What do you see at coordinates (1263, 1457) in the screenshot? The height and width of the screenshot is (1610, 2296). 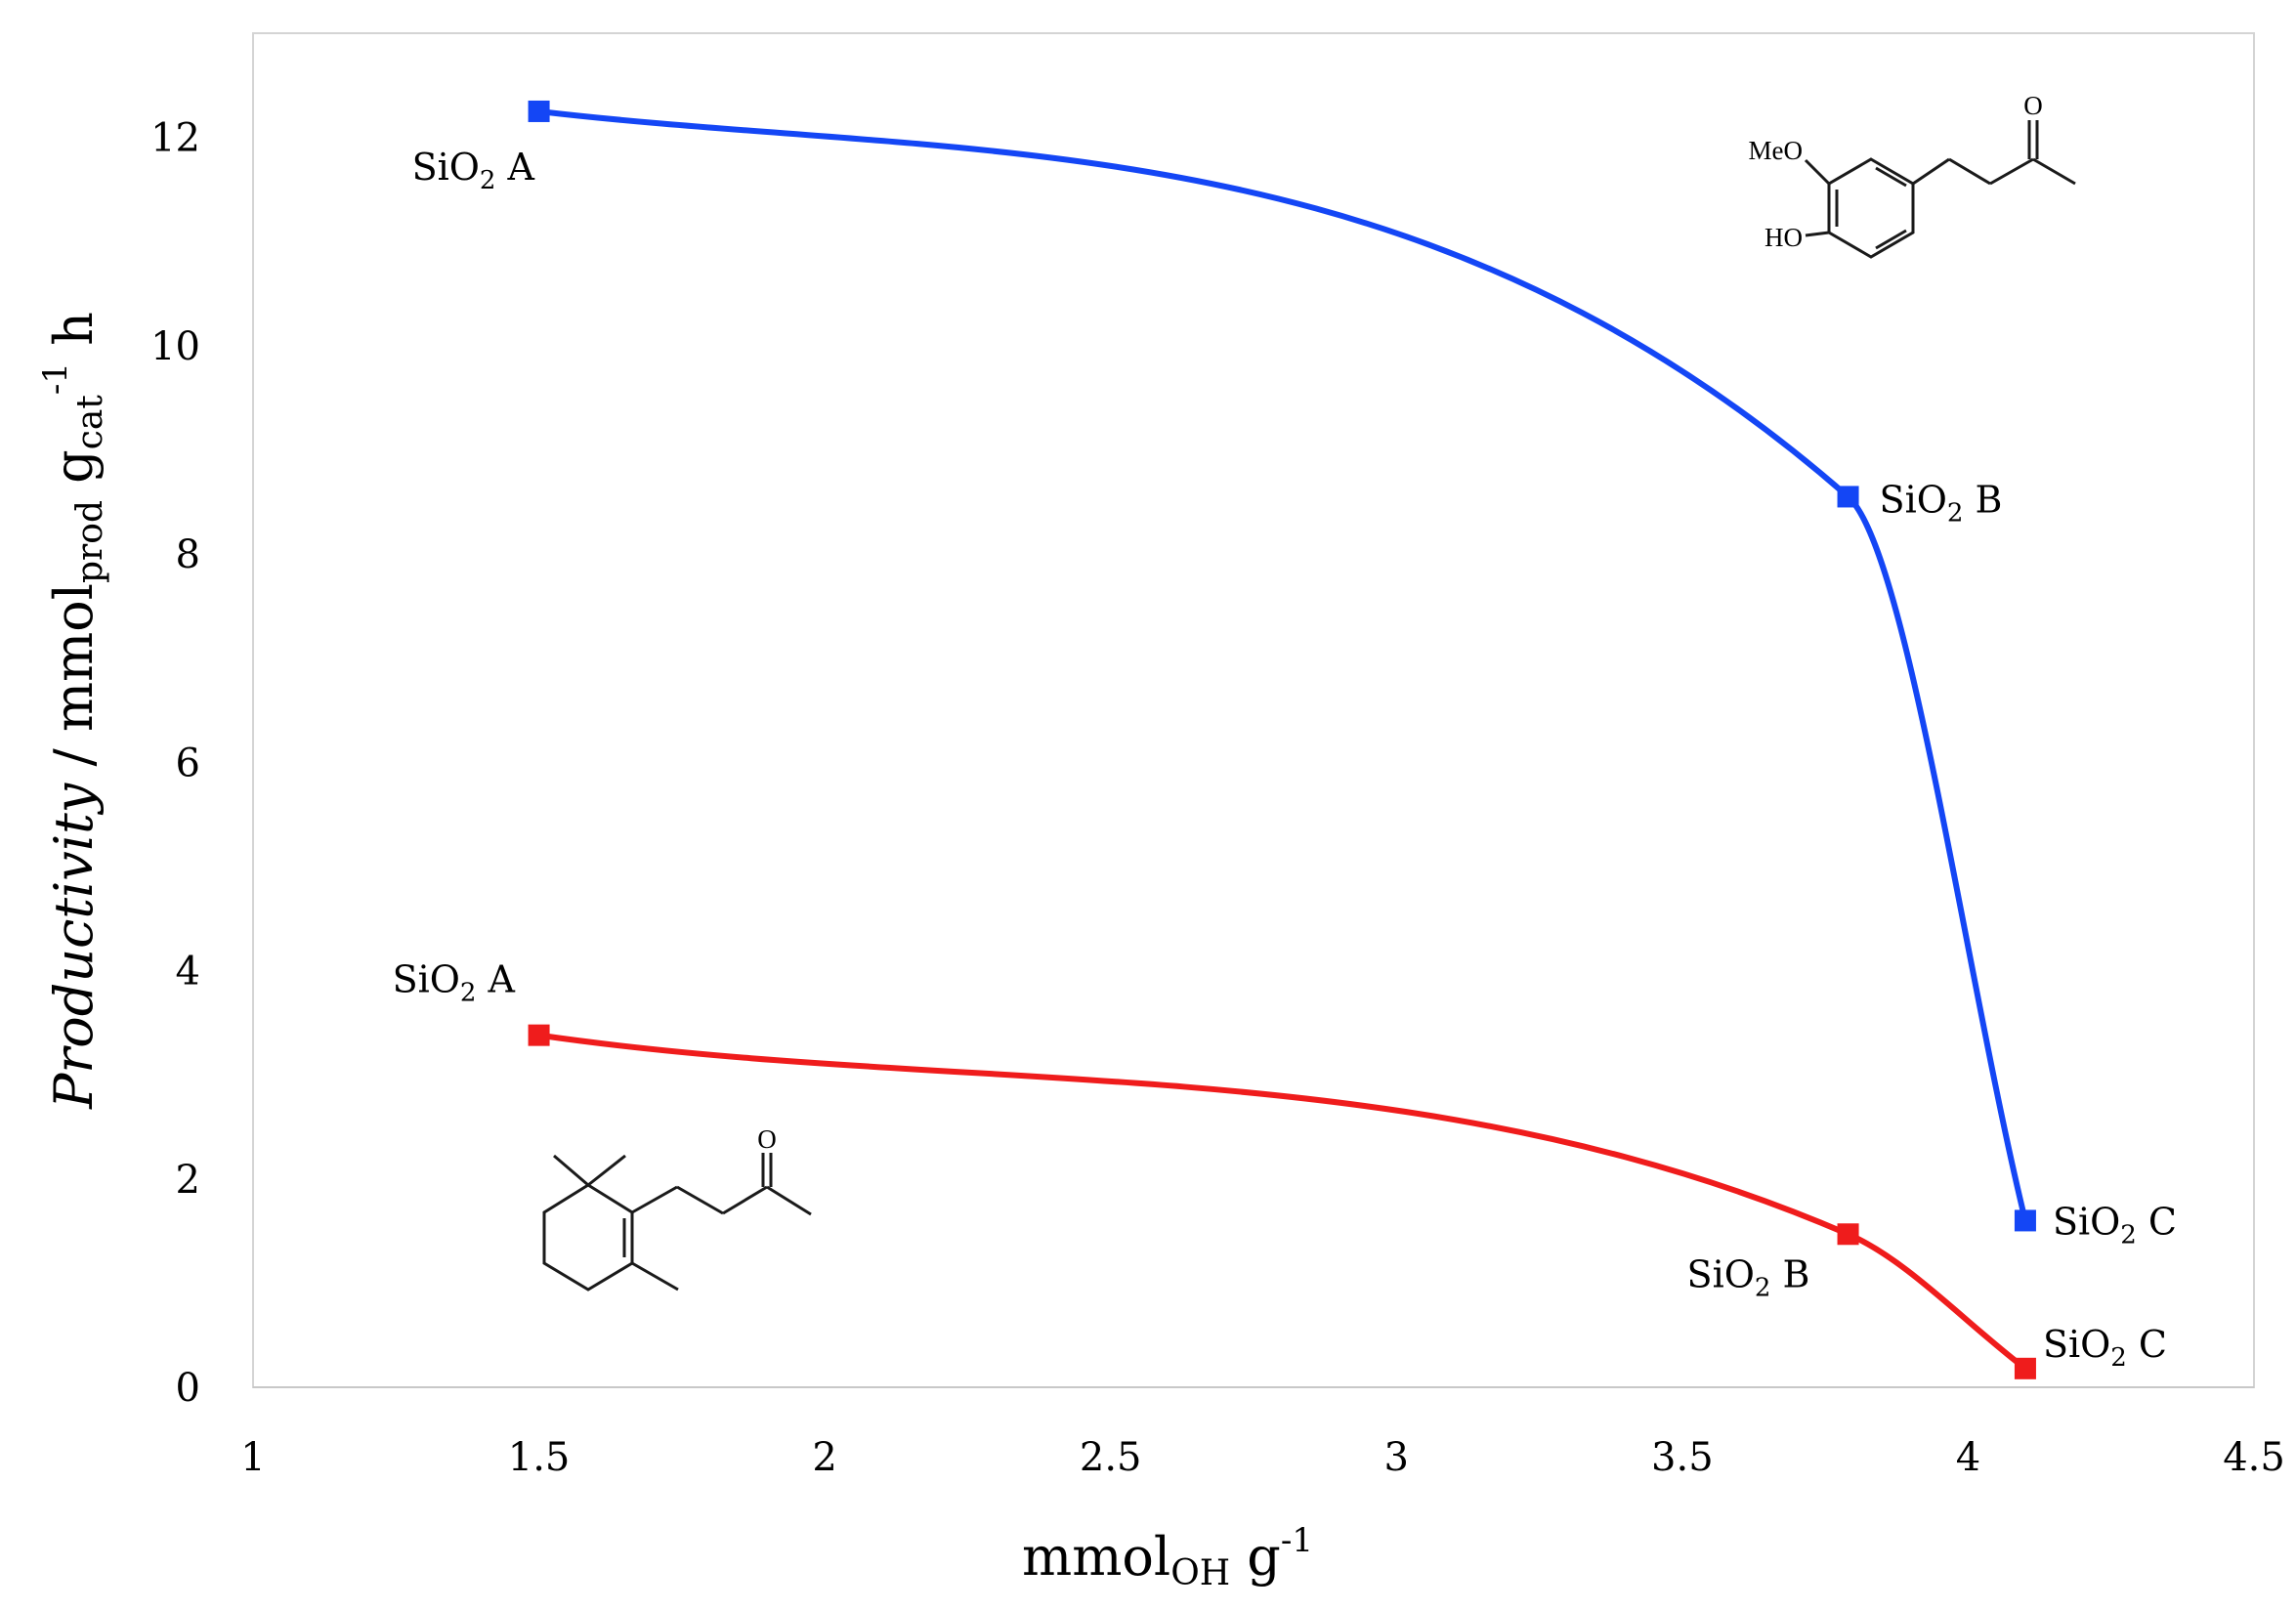 I see `x-tick-labels: 1 1.5 2 2.5 3 3.5 4 4.5` at bounding box center [1263, 1457].